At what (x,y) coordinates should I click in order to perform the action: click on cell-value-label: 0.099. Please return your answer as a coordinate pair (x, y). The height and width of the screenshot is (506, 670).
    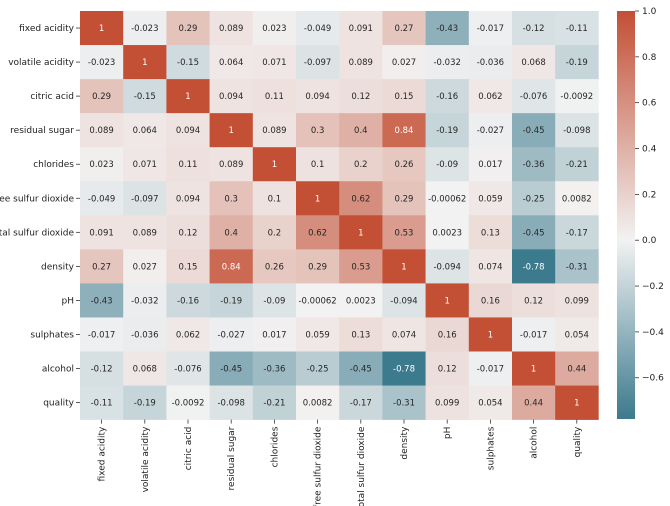
    Looking at the image, I should click on (577, 301).